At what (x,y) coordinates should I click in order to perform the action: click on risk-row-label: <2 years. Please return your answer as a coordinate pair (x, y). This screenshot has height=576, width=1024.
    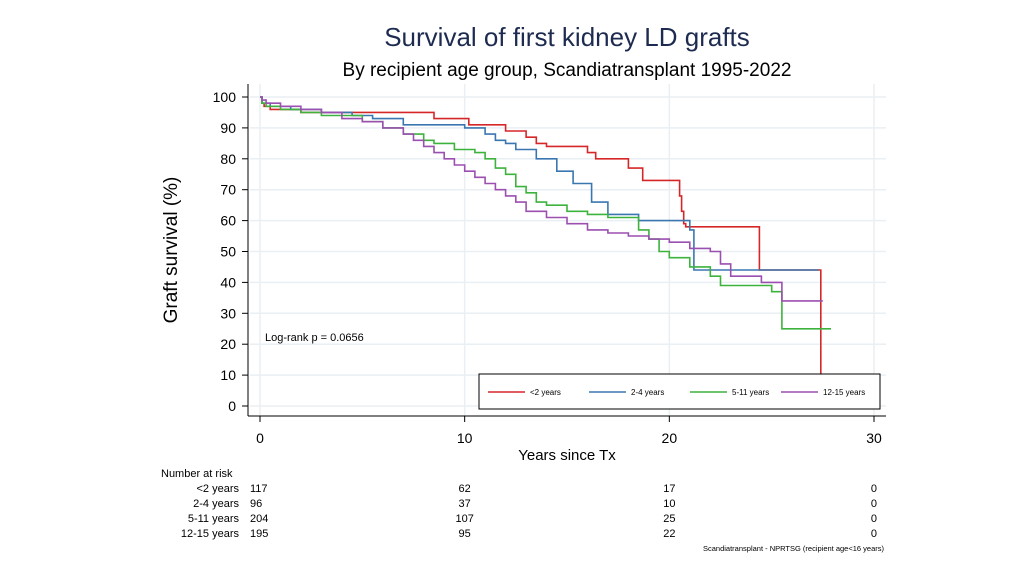
    Looking at the image, I should click on (218, 489).